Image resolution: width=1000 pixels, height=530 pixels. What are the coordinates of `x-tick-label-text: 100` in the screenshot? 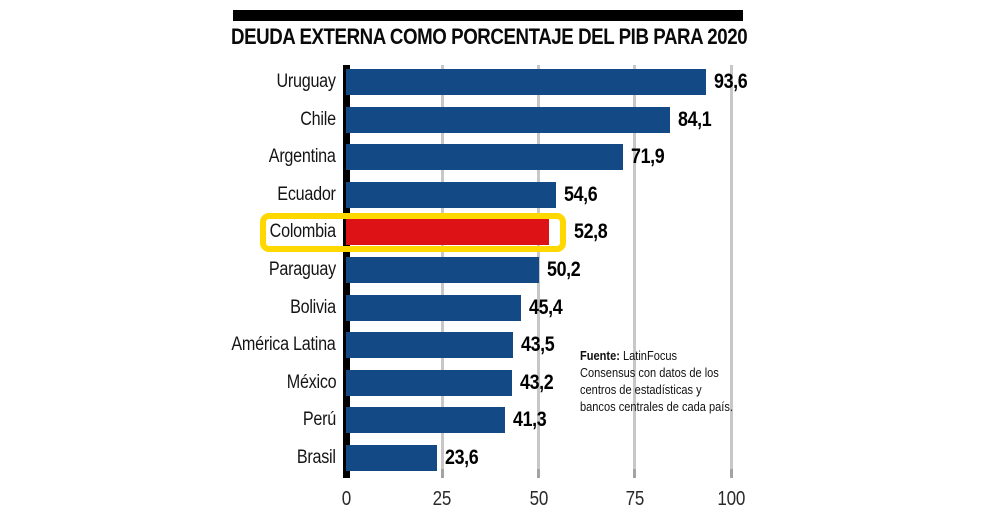 It's located at (731, 499).